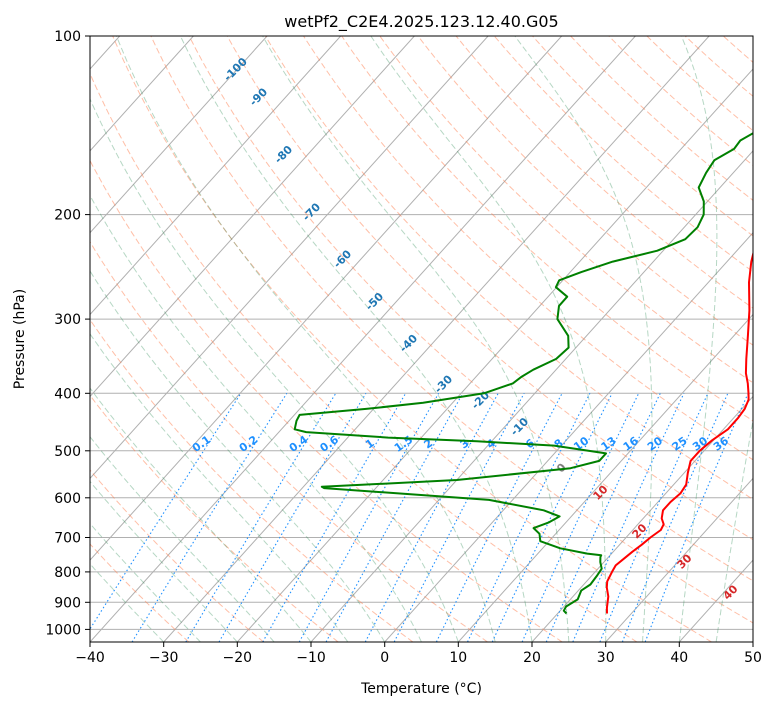 The image size is (775, 712). I want to click on y-tick-label: 1000, so click(63, 630).